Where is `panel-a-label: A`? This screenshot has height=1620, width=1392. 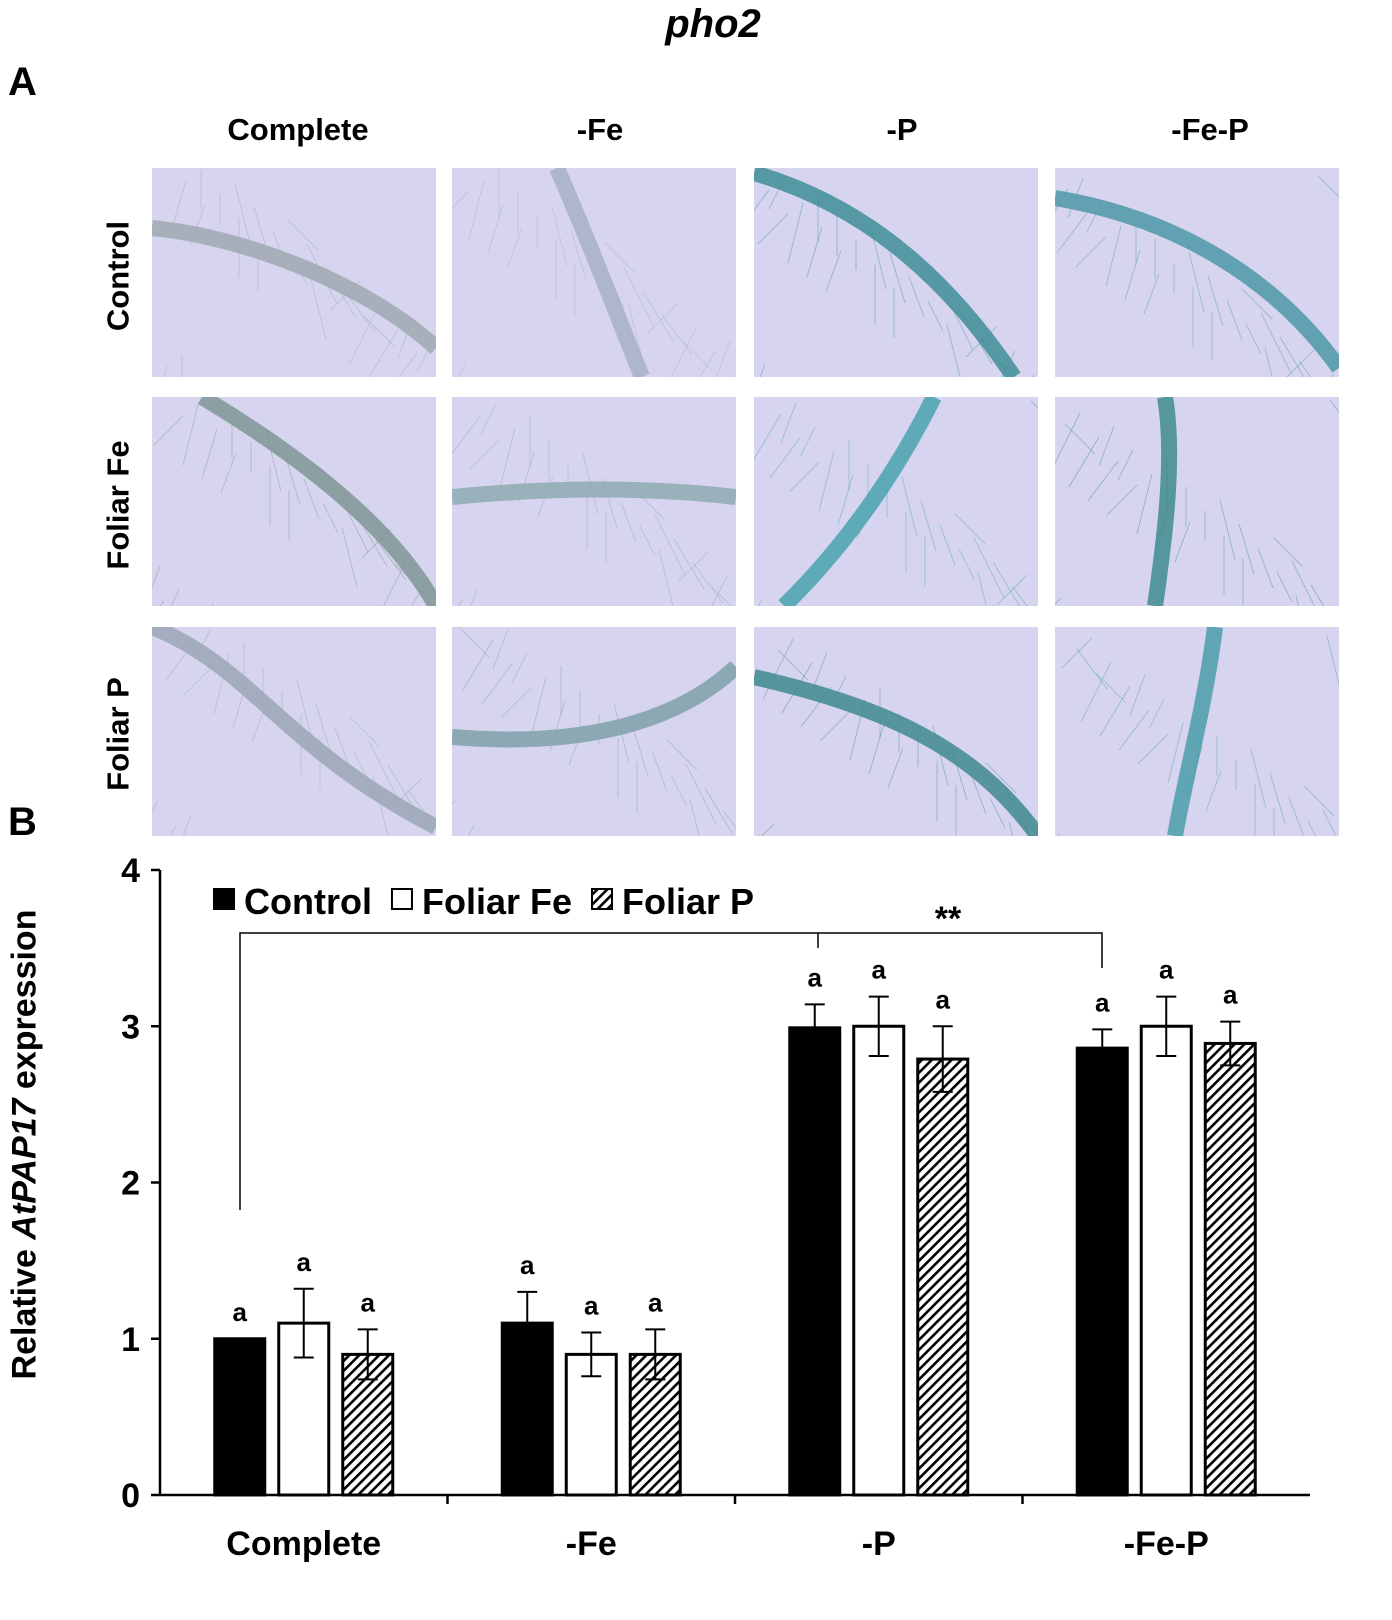
panel-a-label: A is located at coordinates (22, 82).